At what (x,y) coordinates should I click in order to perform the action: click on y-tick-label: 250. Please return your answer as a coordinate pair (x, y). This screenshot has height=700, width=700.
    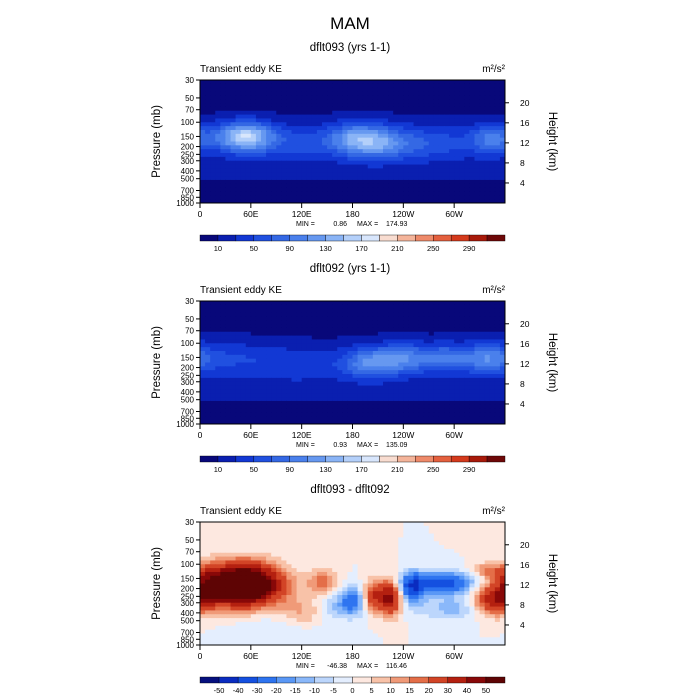
    Looking at the image, I should click on (188, 154).